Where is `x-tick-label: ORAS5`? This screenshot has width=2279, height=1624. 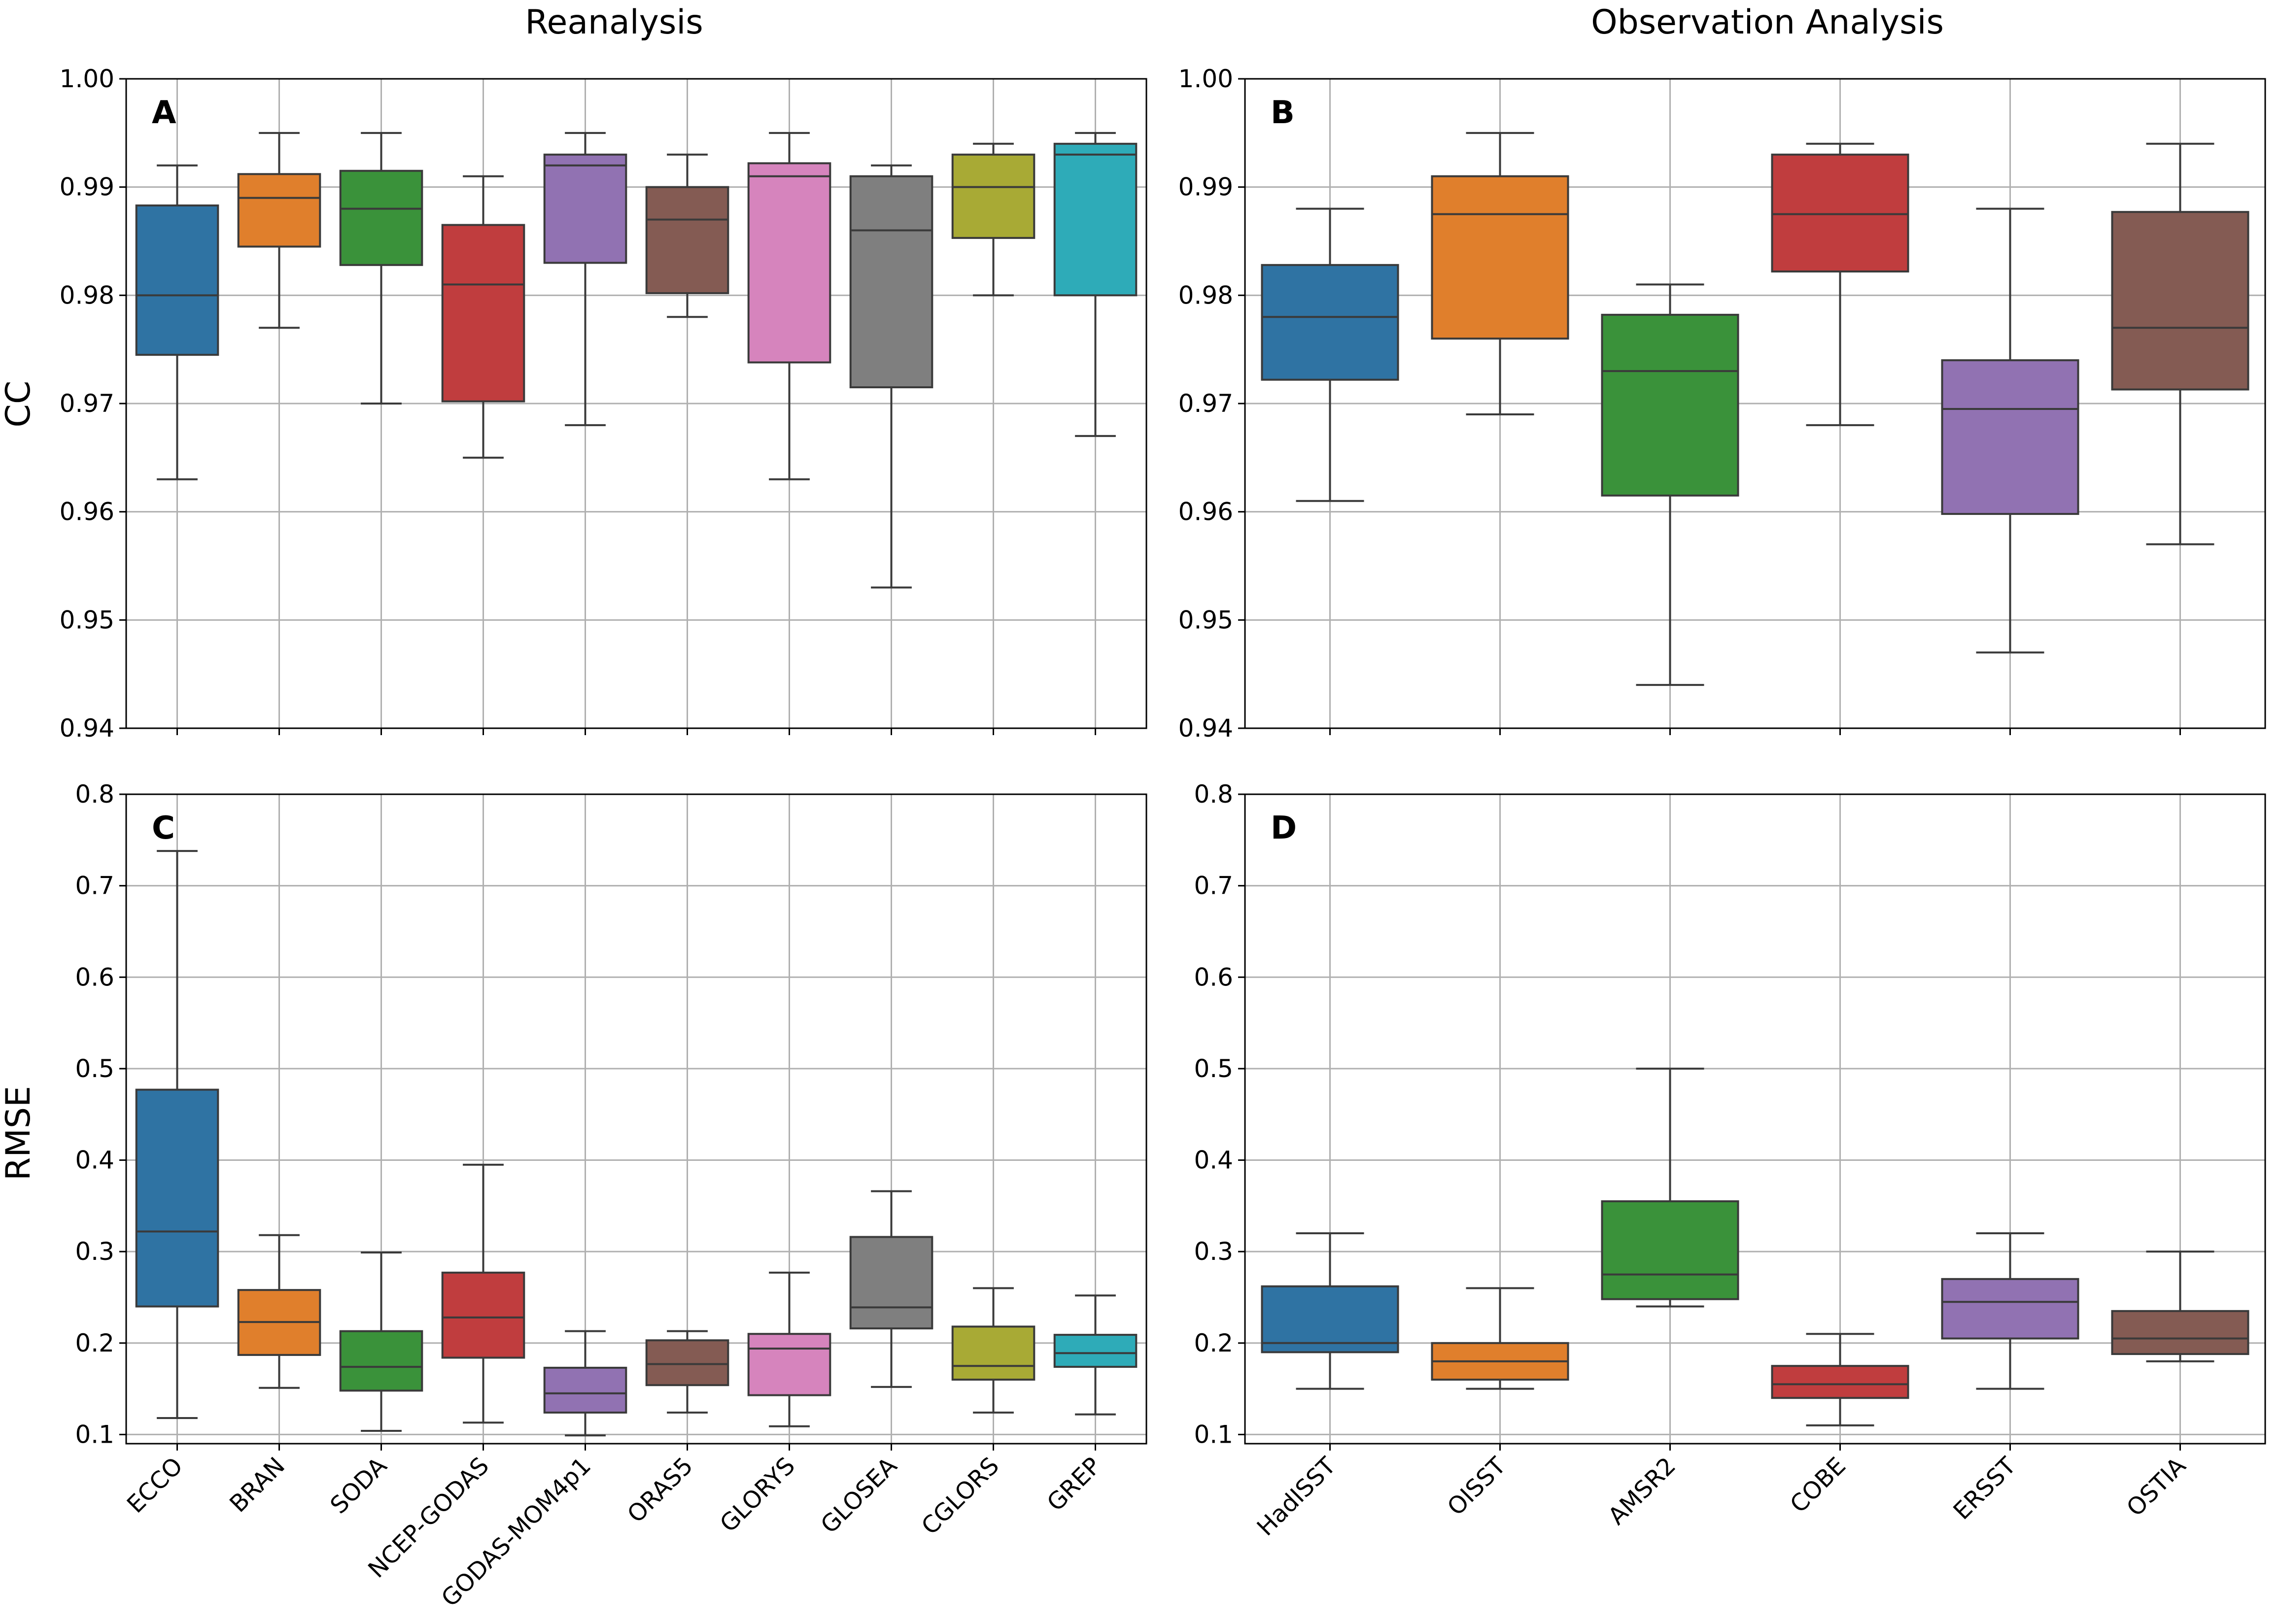
x-tick-label: ORAS5 is located at coordinates (660, 1490).